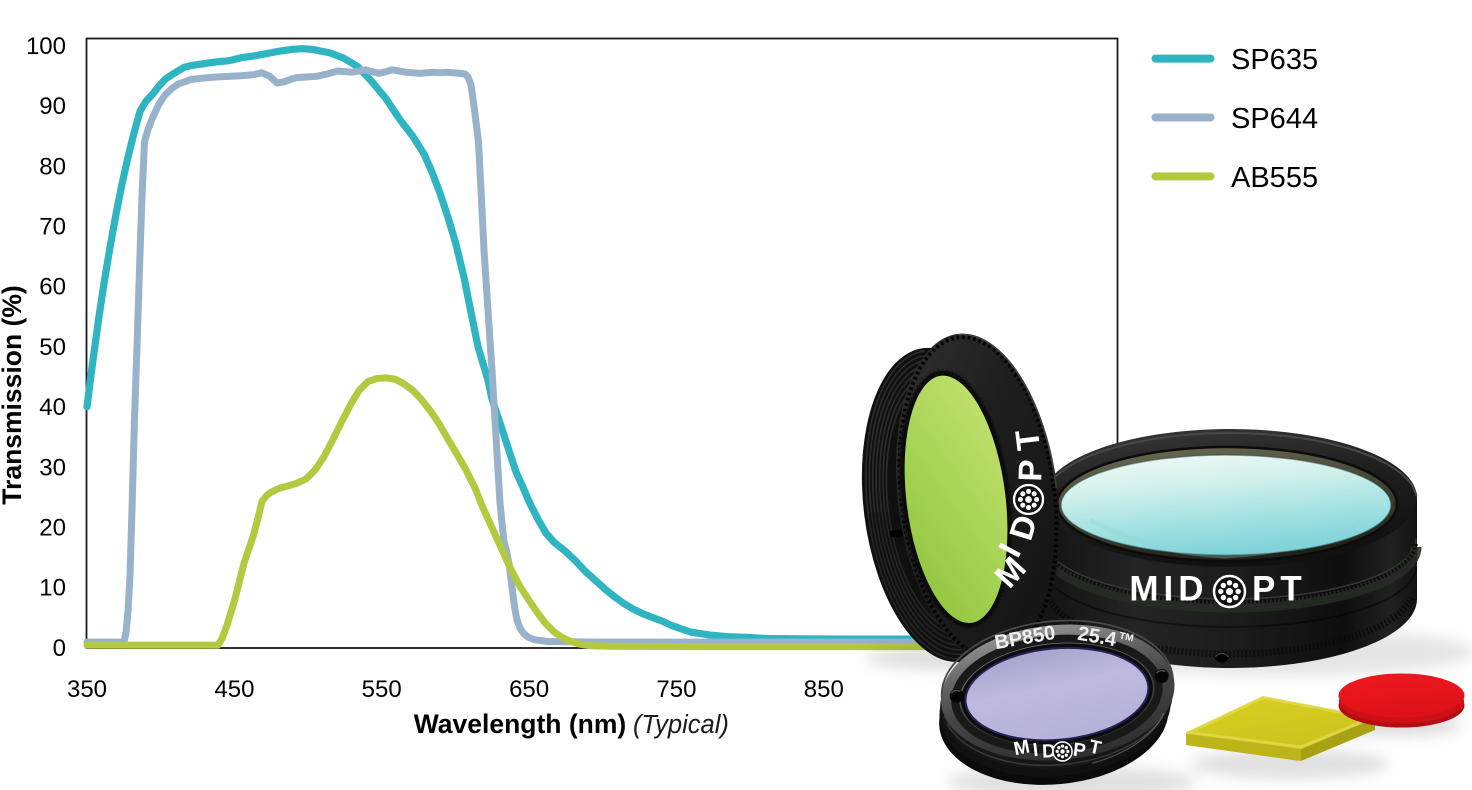 The width and height of the screenshot is (1472, 790). Describe the element at coordinates (529, 689) in the screenshot. I see `svg-text: 650` at that location.